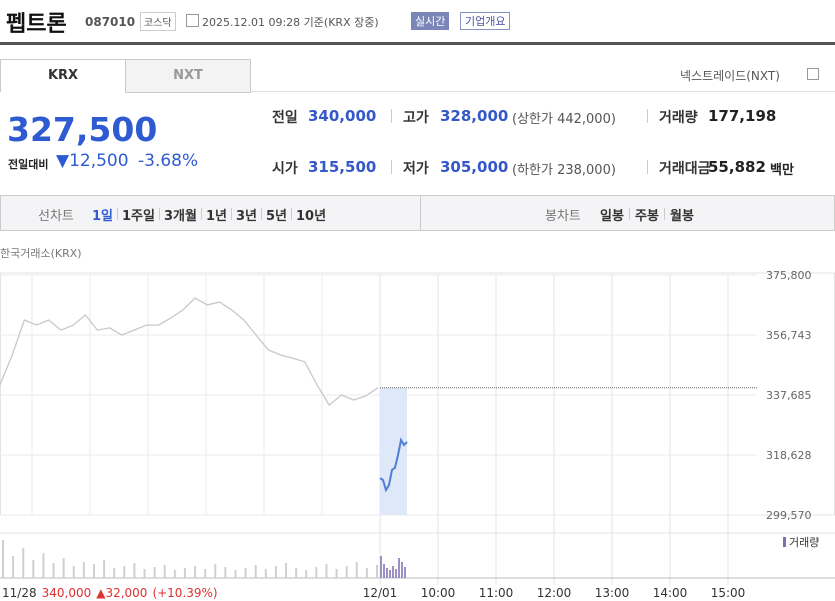 Image resolution: width=835 pixels, height=601 pixels. Describe the element at coordinates (438, 593) in the screenshot. I see `x-tick-label: 10:00` at that location.